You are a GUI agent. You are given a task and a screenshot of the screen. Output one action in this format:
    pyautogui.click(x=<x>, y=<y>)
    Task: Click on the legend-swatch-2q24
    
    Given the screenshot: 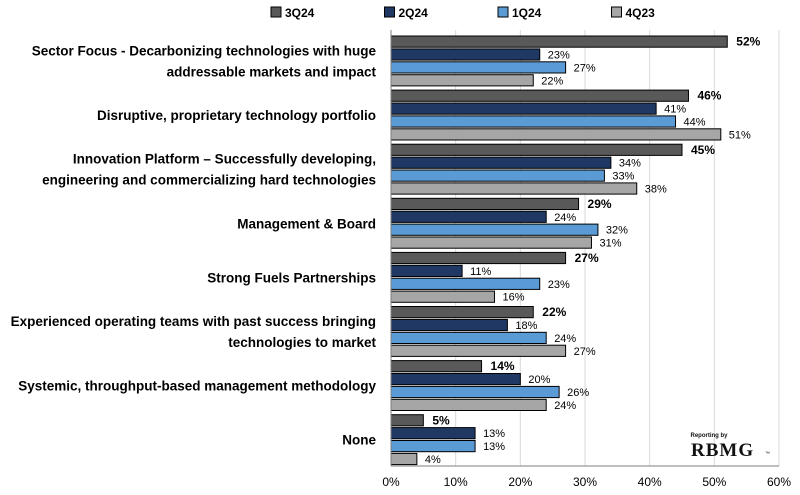 What is the action you would take?
    pyautogui.click(x=389, y=12)
    